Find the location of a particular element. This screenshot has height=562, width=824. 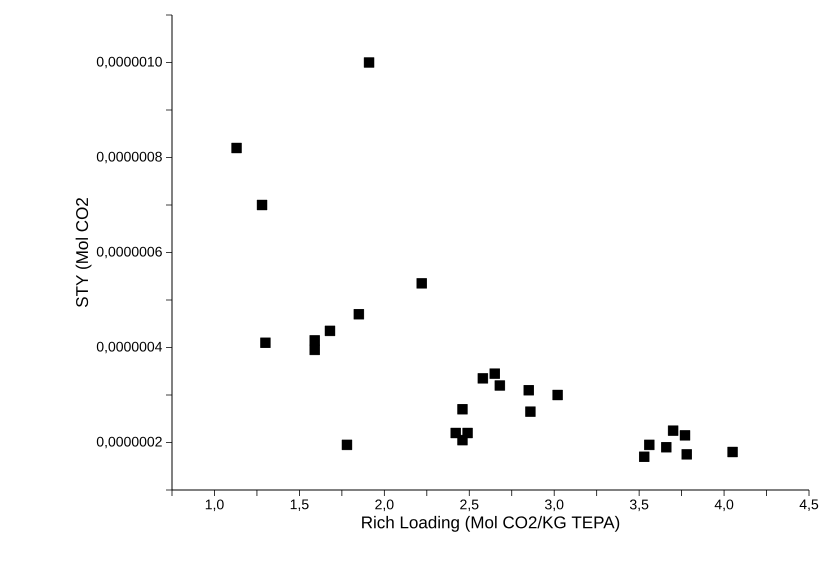

x-tick-label: 4,0 is located at coordinates (724, 506).